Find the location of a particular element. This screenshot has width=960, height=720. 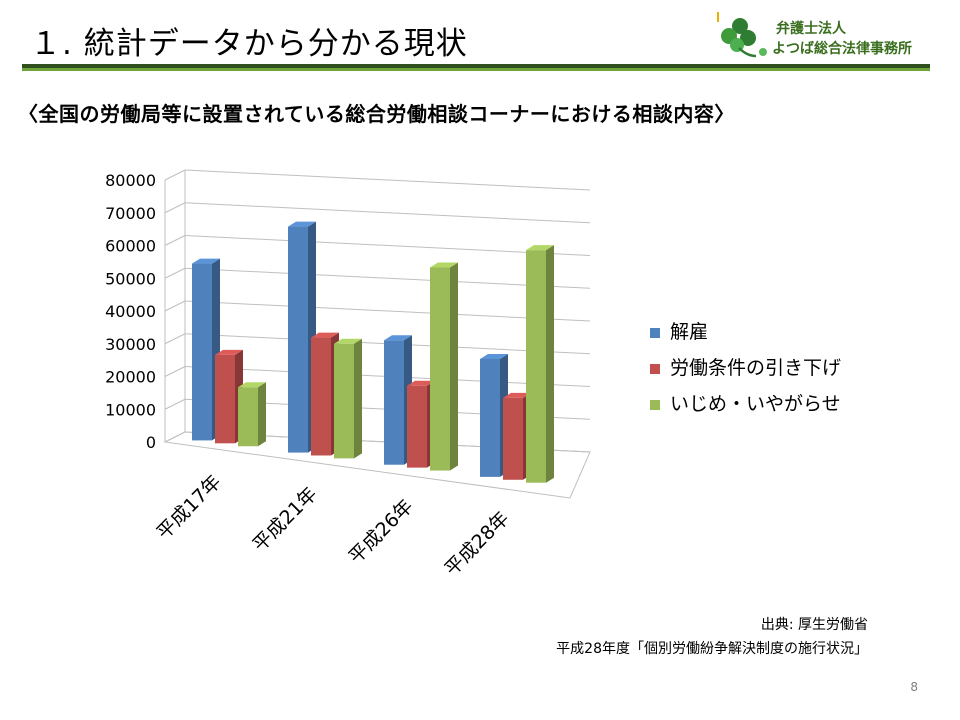

y-tick-label: 50000 is located at coordinates (130, 278).